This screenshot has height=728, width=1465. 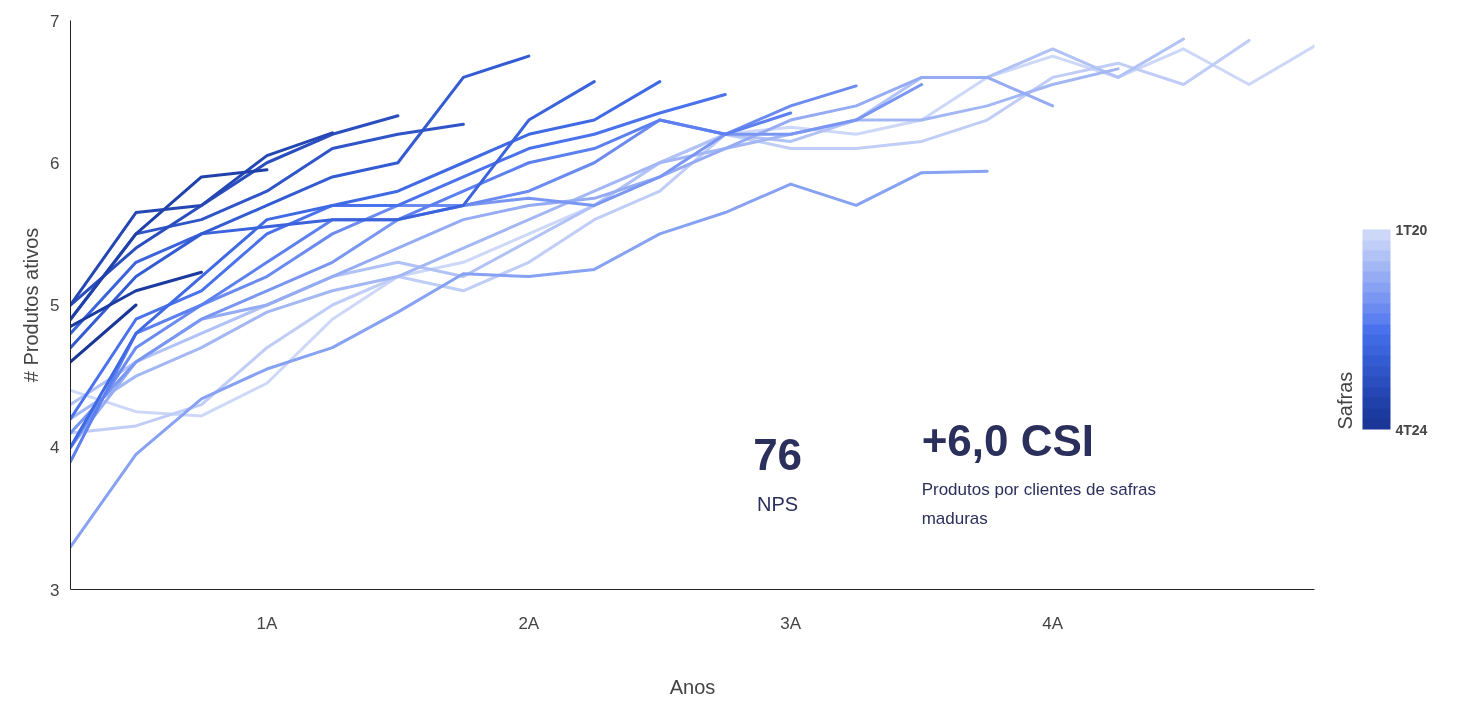 I want to click on annotation: NPS, so click(x=778, y=504).